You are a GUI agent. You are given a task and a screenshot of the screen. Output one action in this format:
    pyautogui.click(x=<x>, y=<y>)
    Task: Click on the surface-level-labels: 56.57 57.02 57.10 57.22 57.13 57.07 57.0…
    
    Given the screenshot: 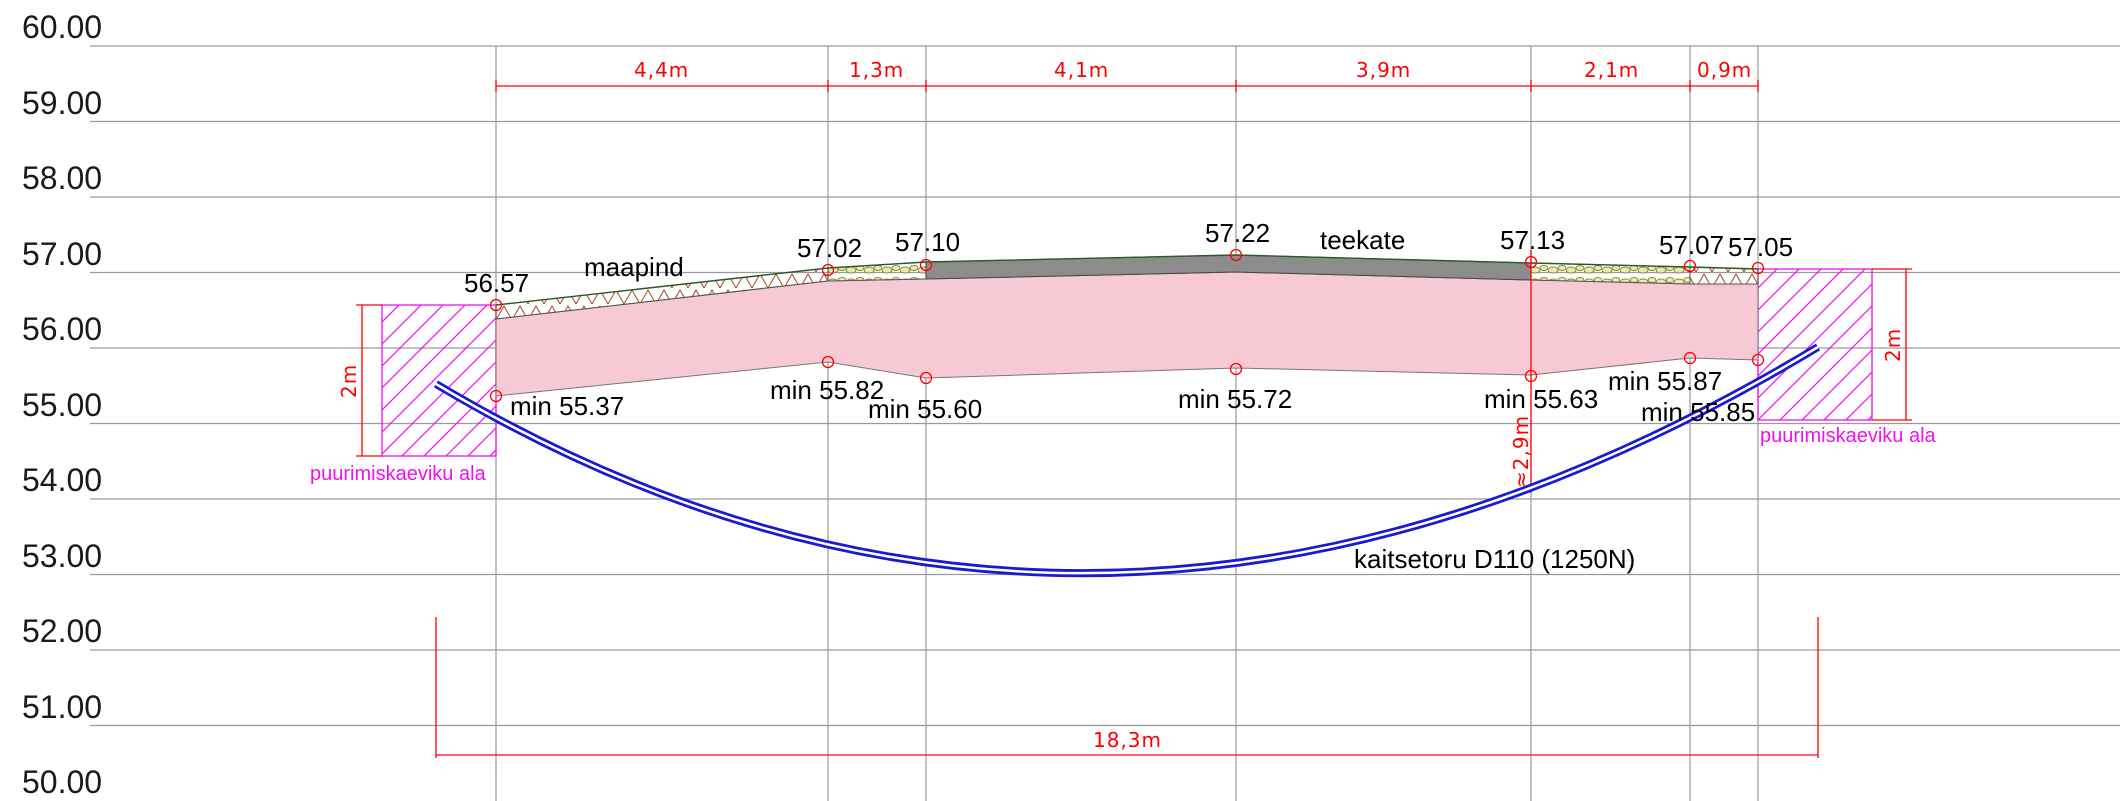 What is the action you would take?
    pyautogui.click(x=1128, y=258)
    